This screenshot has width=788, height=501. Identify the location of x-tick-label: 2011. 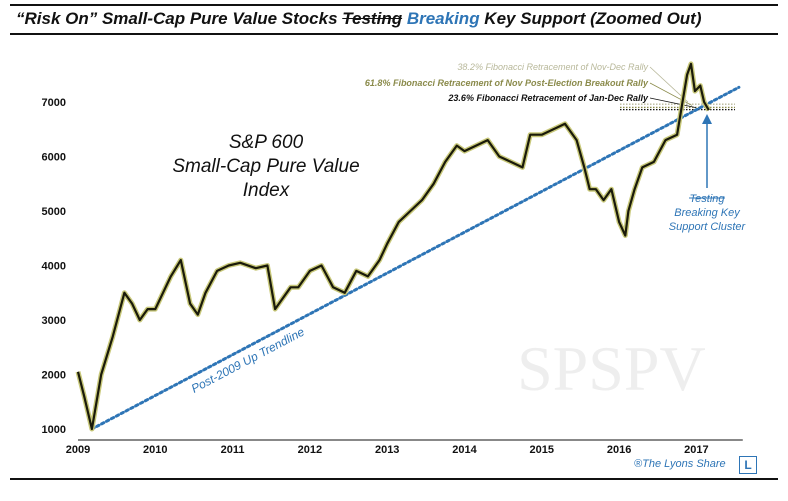
(233, 450).